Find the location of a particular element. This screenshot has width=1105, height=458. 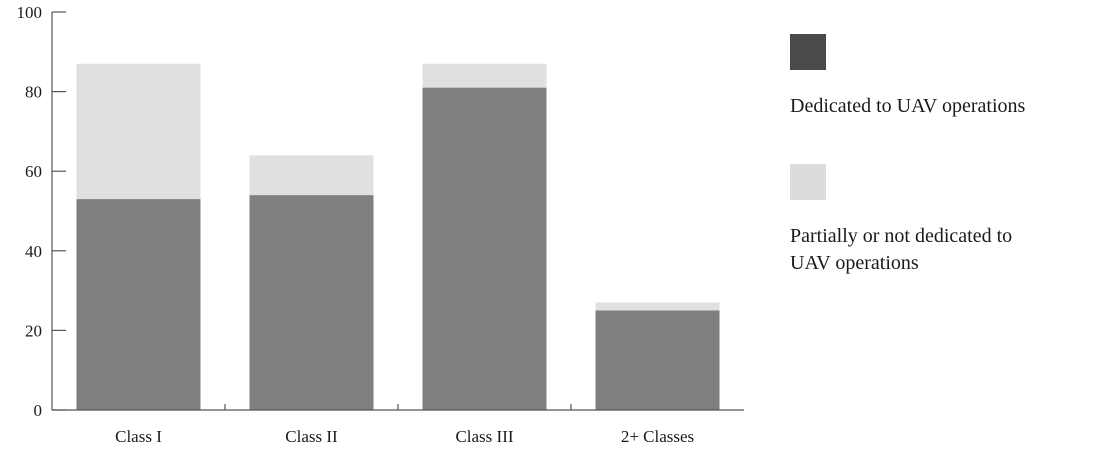

legend-label-2: Partially or not dedicated to is located at coordinates (901, 236).